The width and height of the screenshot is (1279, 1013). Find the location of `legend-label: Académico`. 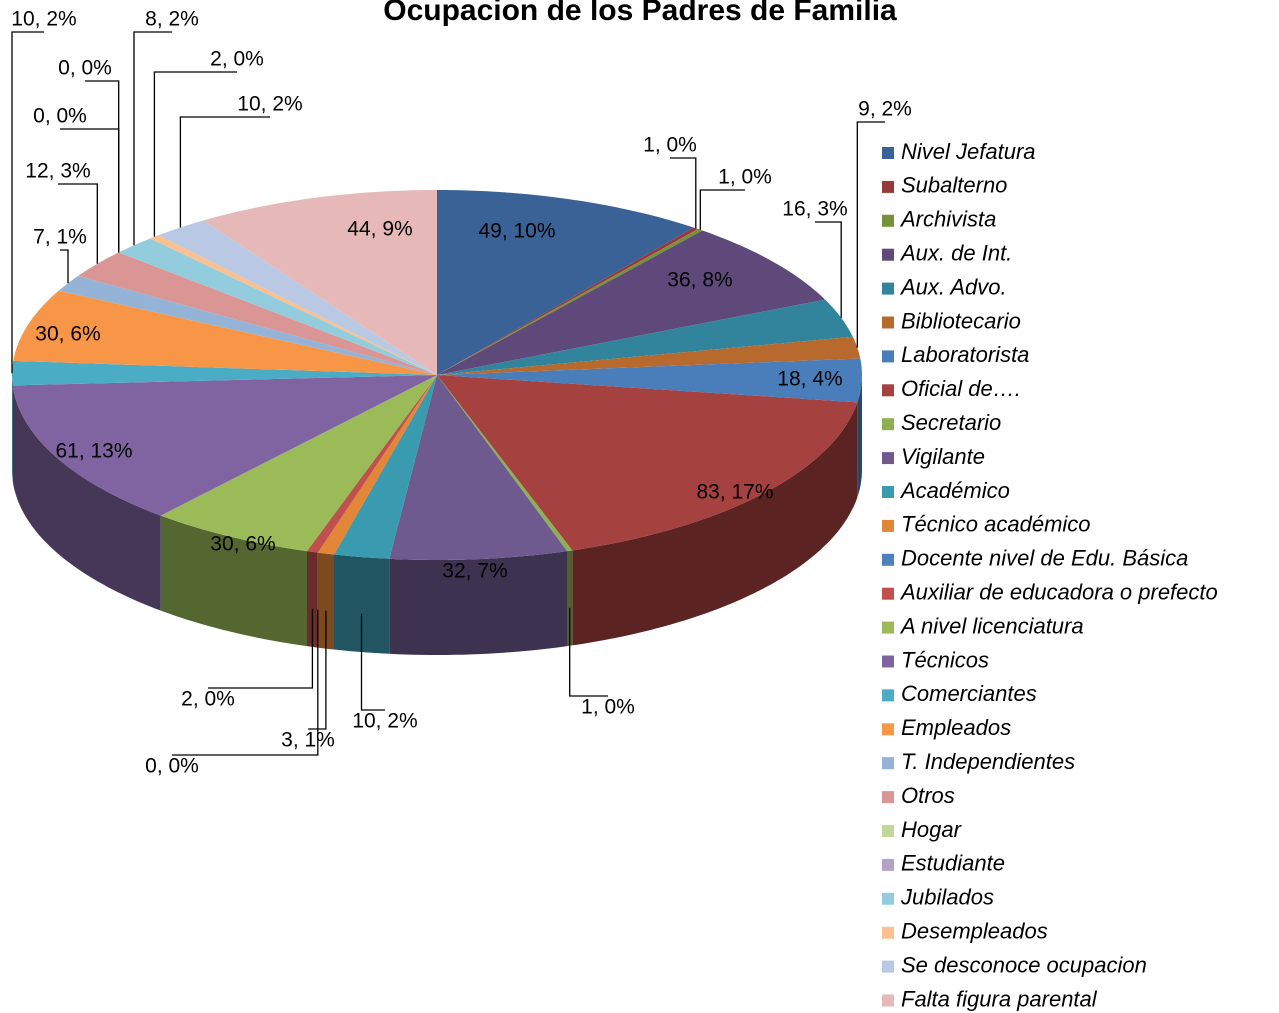

legend-label: Académico is located at coordinates (954, 490).